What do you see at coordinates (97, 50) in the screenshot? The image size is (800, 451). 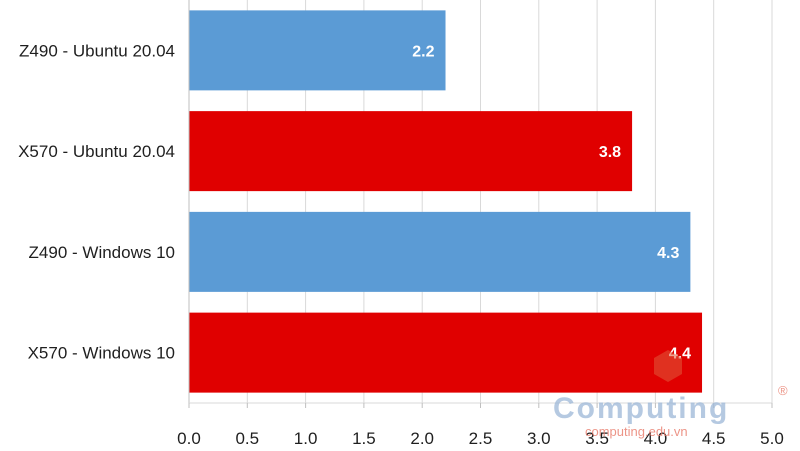 I see `category-label: Z490 - Ubuntu 20.04` at bounding box center [97, 50].